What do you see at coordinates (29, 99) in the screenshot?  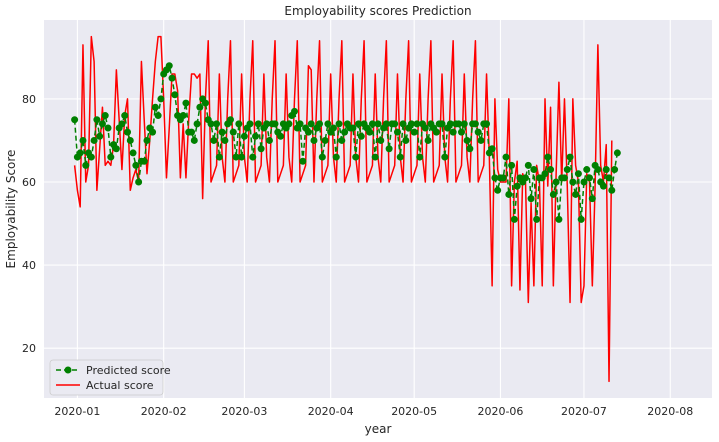 I see `y-tick-label: 80` at bounding box center [29, 99].